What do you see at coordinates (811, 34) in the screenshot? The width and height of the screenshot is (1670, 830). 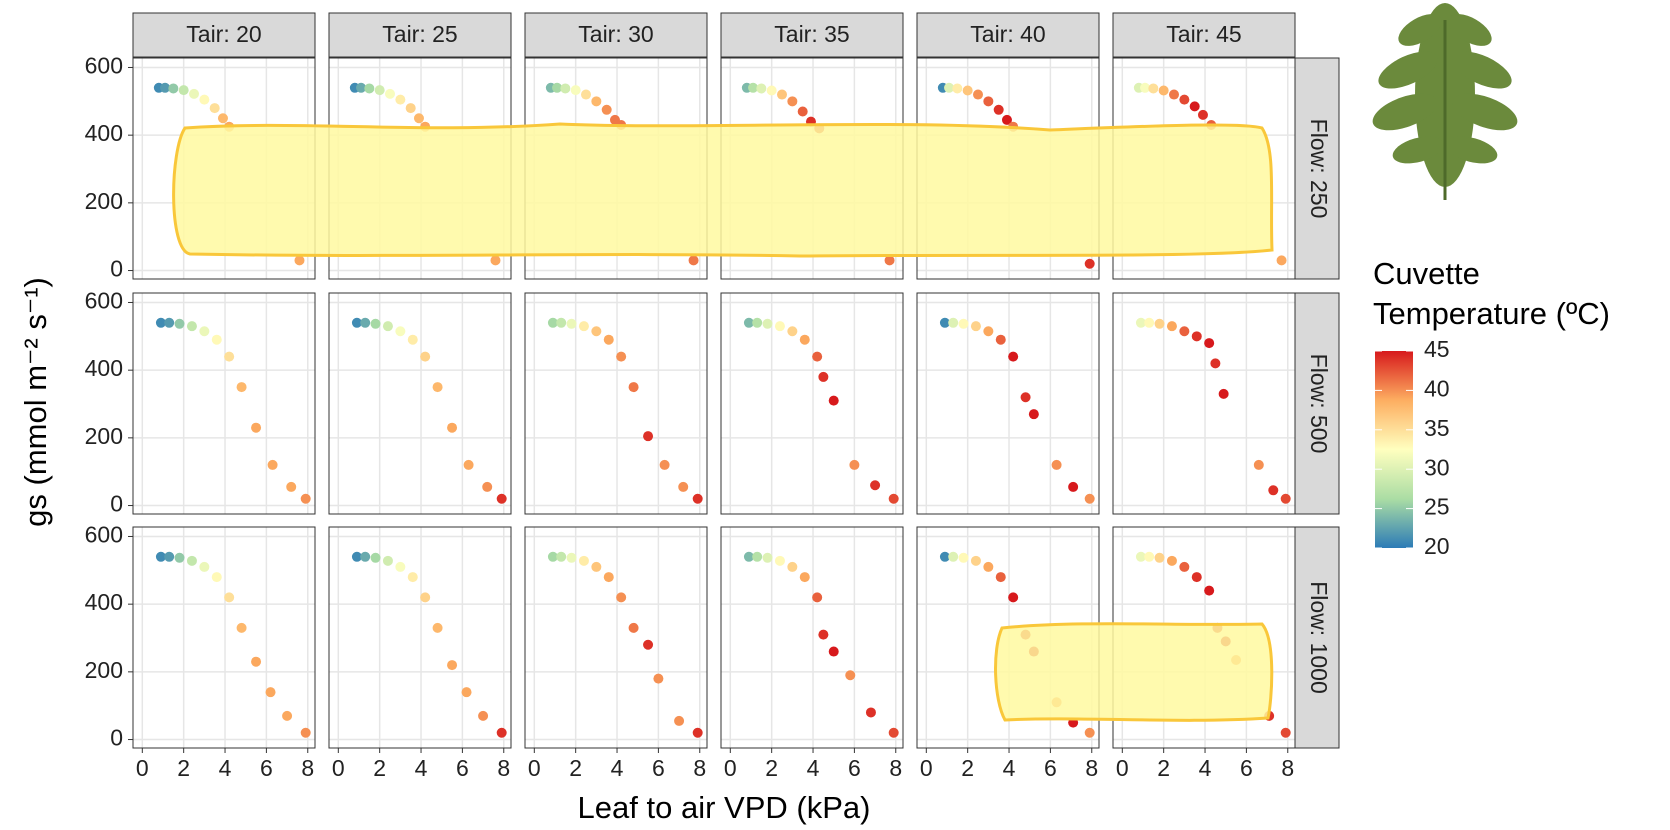 I see `strip-label: Tair: 35` at bounding box center [811, 34].